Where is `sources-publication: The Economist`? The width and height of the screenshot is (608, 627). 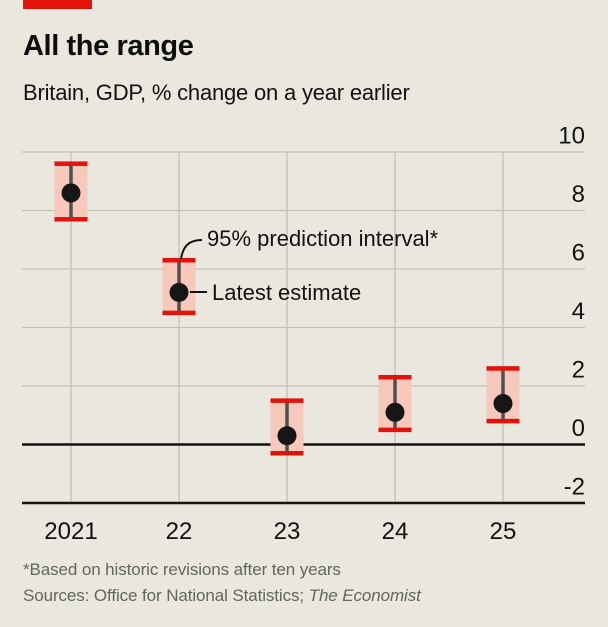 sources-publication: The Economist is located at coordinates (364, 595).